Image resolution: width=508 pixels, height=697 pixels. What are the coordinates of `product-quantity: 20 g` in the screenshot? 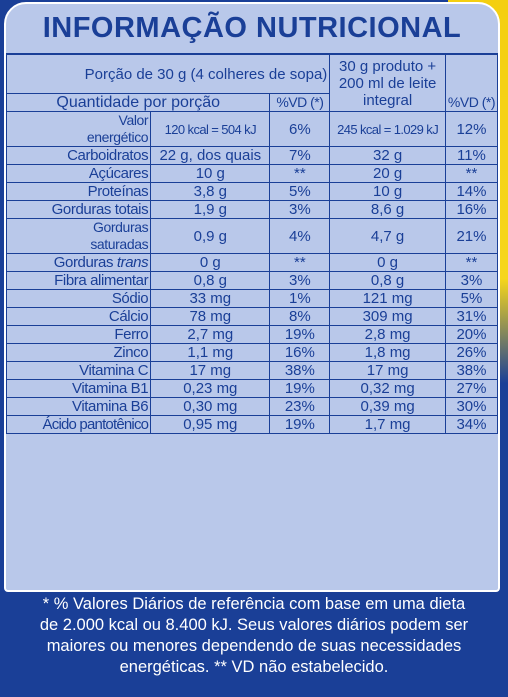 It's located at (387, 173).